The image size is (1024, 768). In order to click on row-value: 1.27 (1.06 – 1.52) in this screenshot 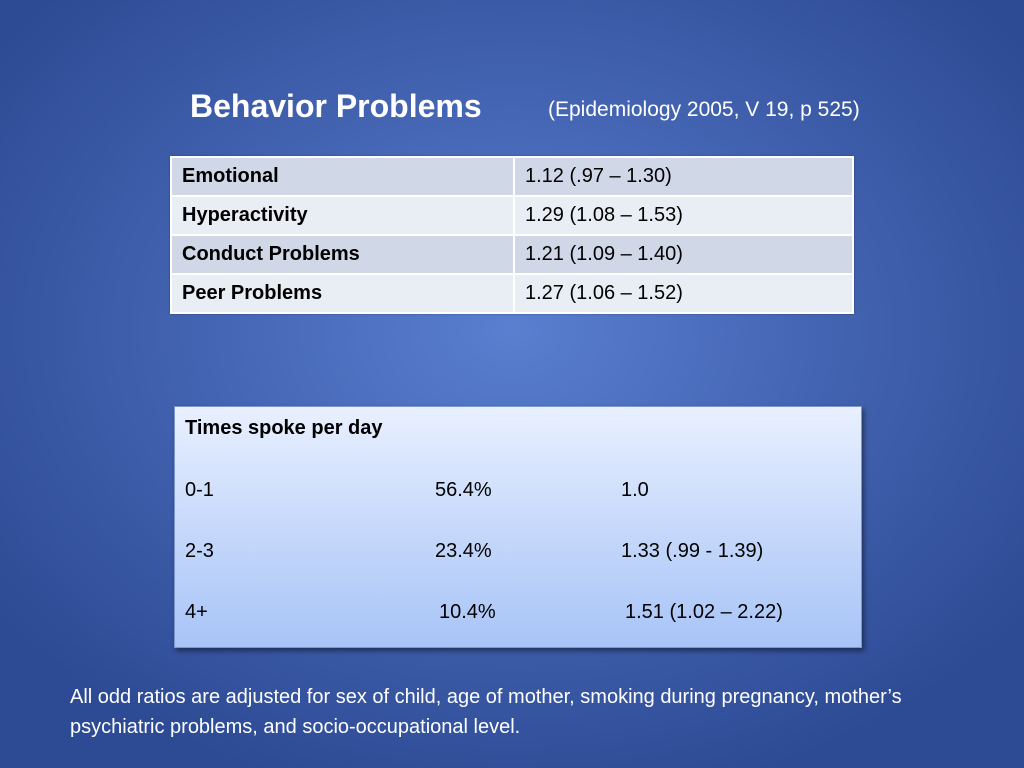, I will do `click(683, 293)`.